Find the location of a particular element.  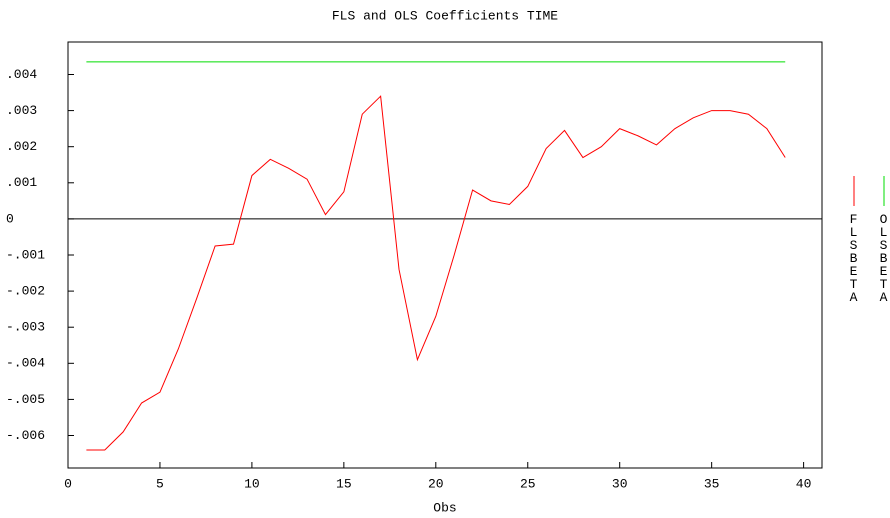

x-tick-label: 5 is located at coordinates (160, 483).